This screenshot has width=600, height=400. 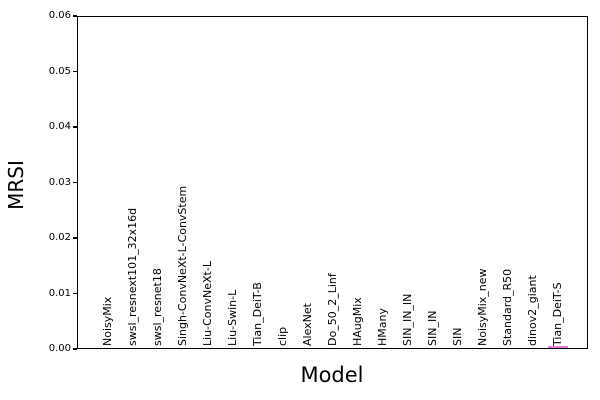 I want to click on x-tick-label: dinov2_giant, so click(x=532, y=310).